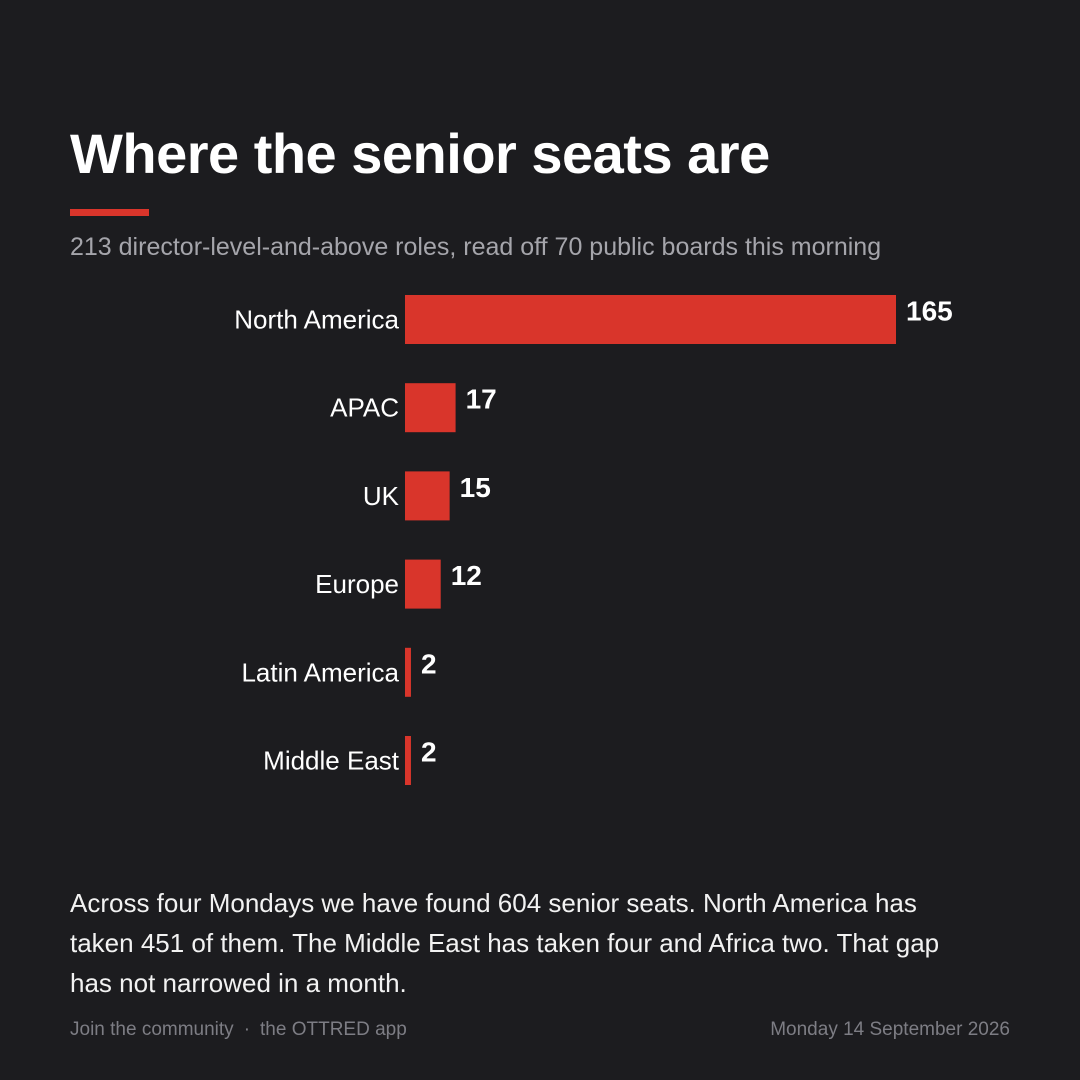 The height and width of the screenshot is (1080, 1080). What do you see at coordinates (929, 311) in the screenshot?
I see `data-label: 165` at bounding box center [929, 311].